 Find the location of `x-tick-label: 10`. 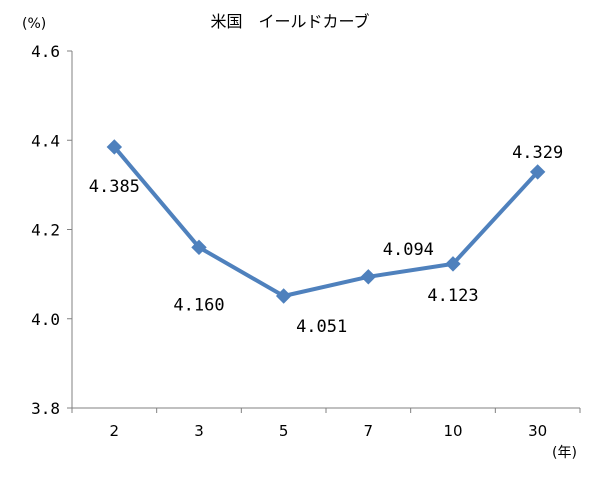

x-tick-label: 10 is located at coordinates (452, 431).